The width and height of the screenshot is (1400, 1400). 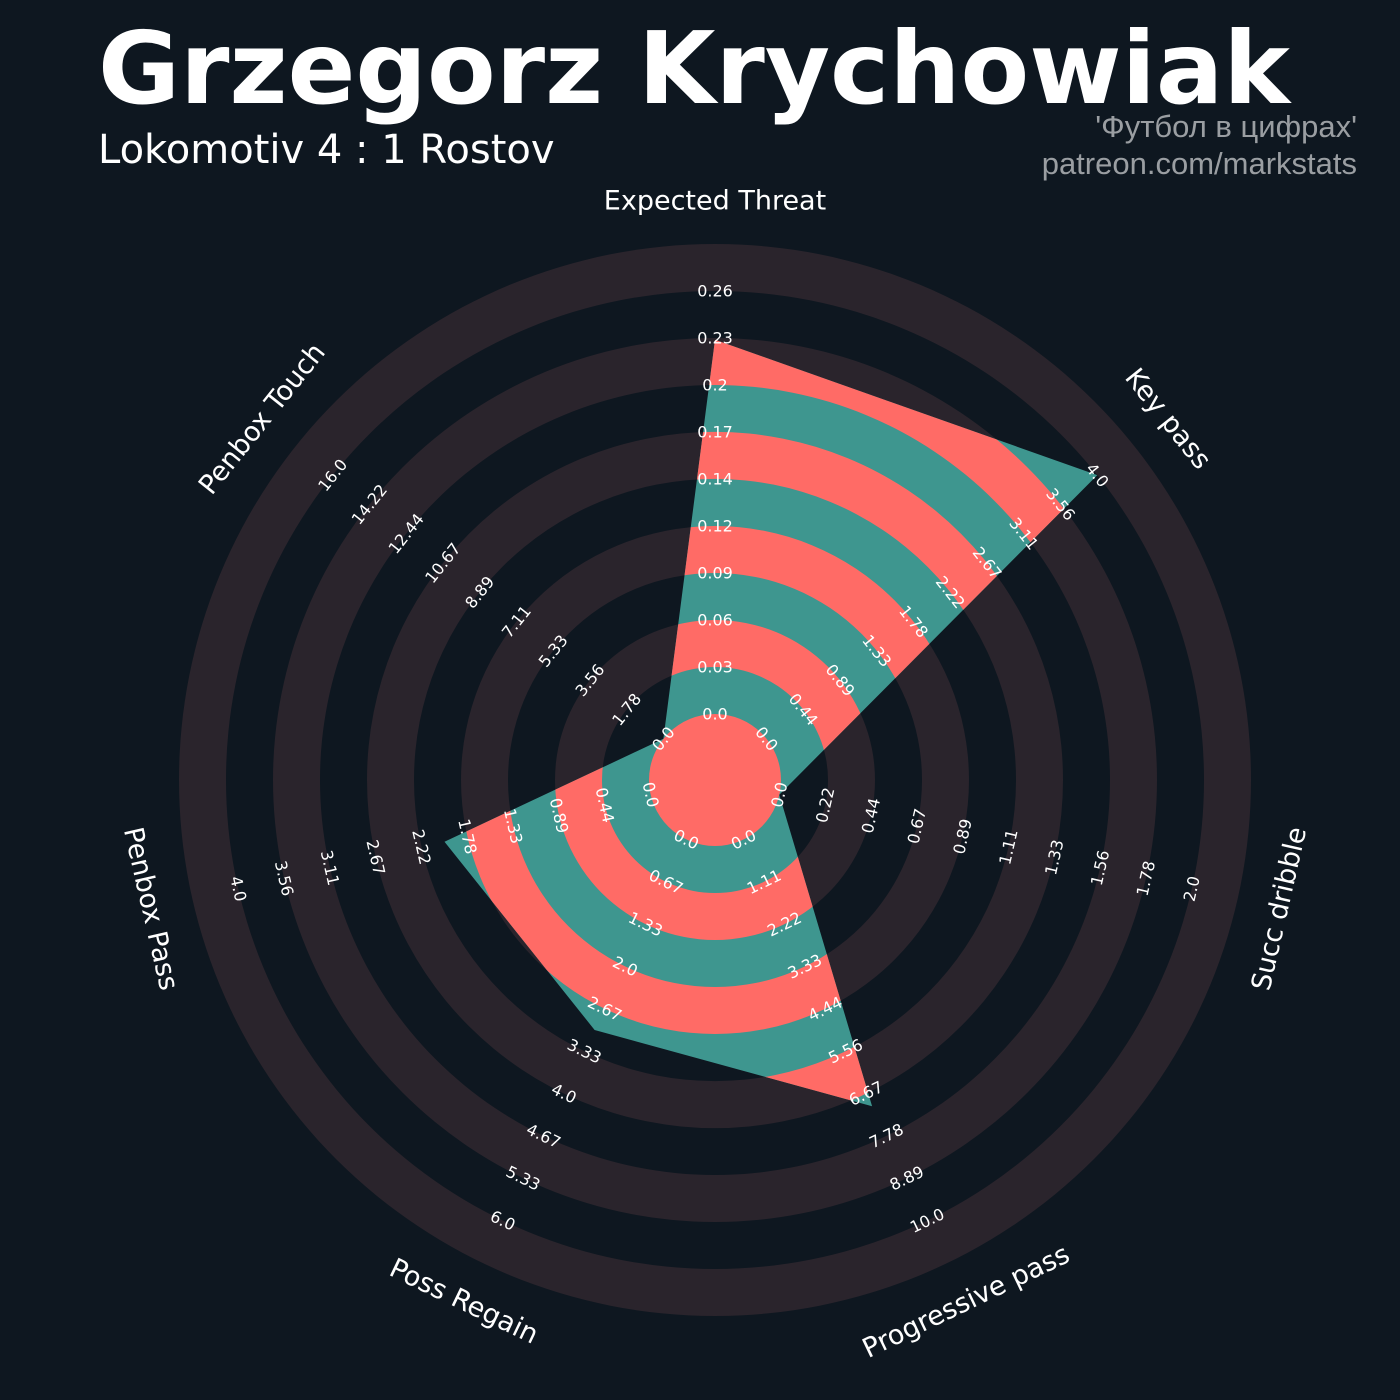 I want to click on tick-label: 0.2, so click(x=714, y=385).